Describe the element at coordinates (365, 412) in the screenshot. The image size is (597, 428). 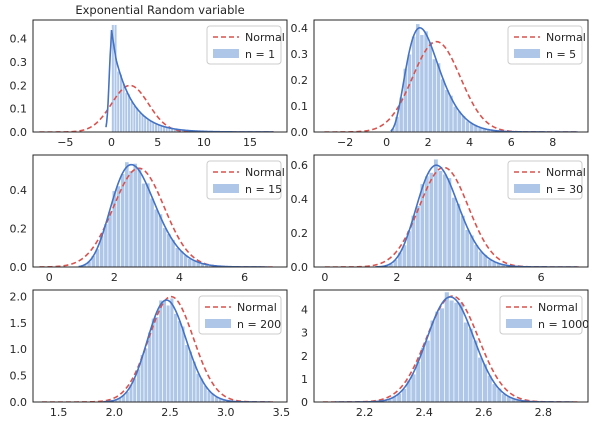
I see `x-tick-label: 2.2` at that location.